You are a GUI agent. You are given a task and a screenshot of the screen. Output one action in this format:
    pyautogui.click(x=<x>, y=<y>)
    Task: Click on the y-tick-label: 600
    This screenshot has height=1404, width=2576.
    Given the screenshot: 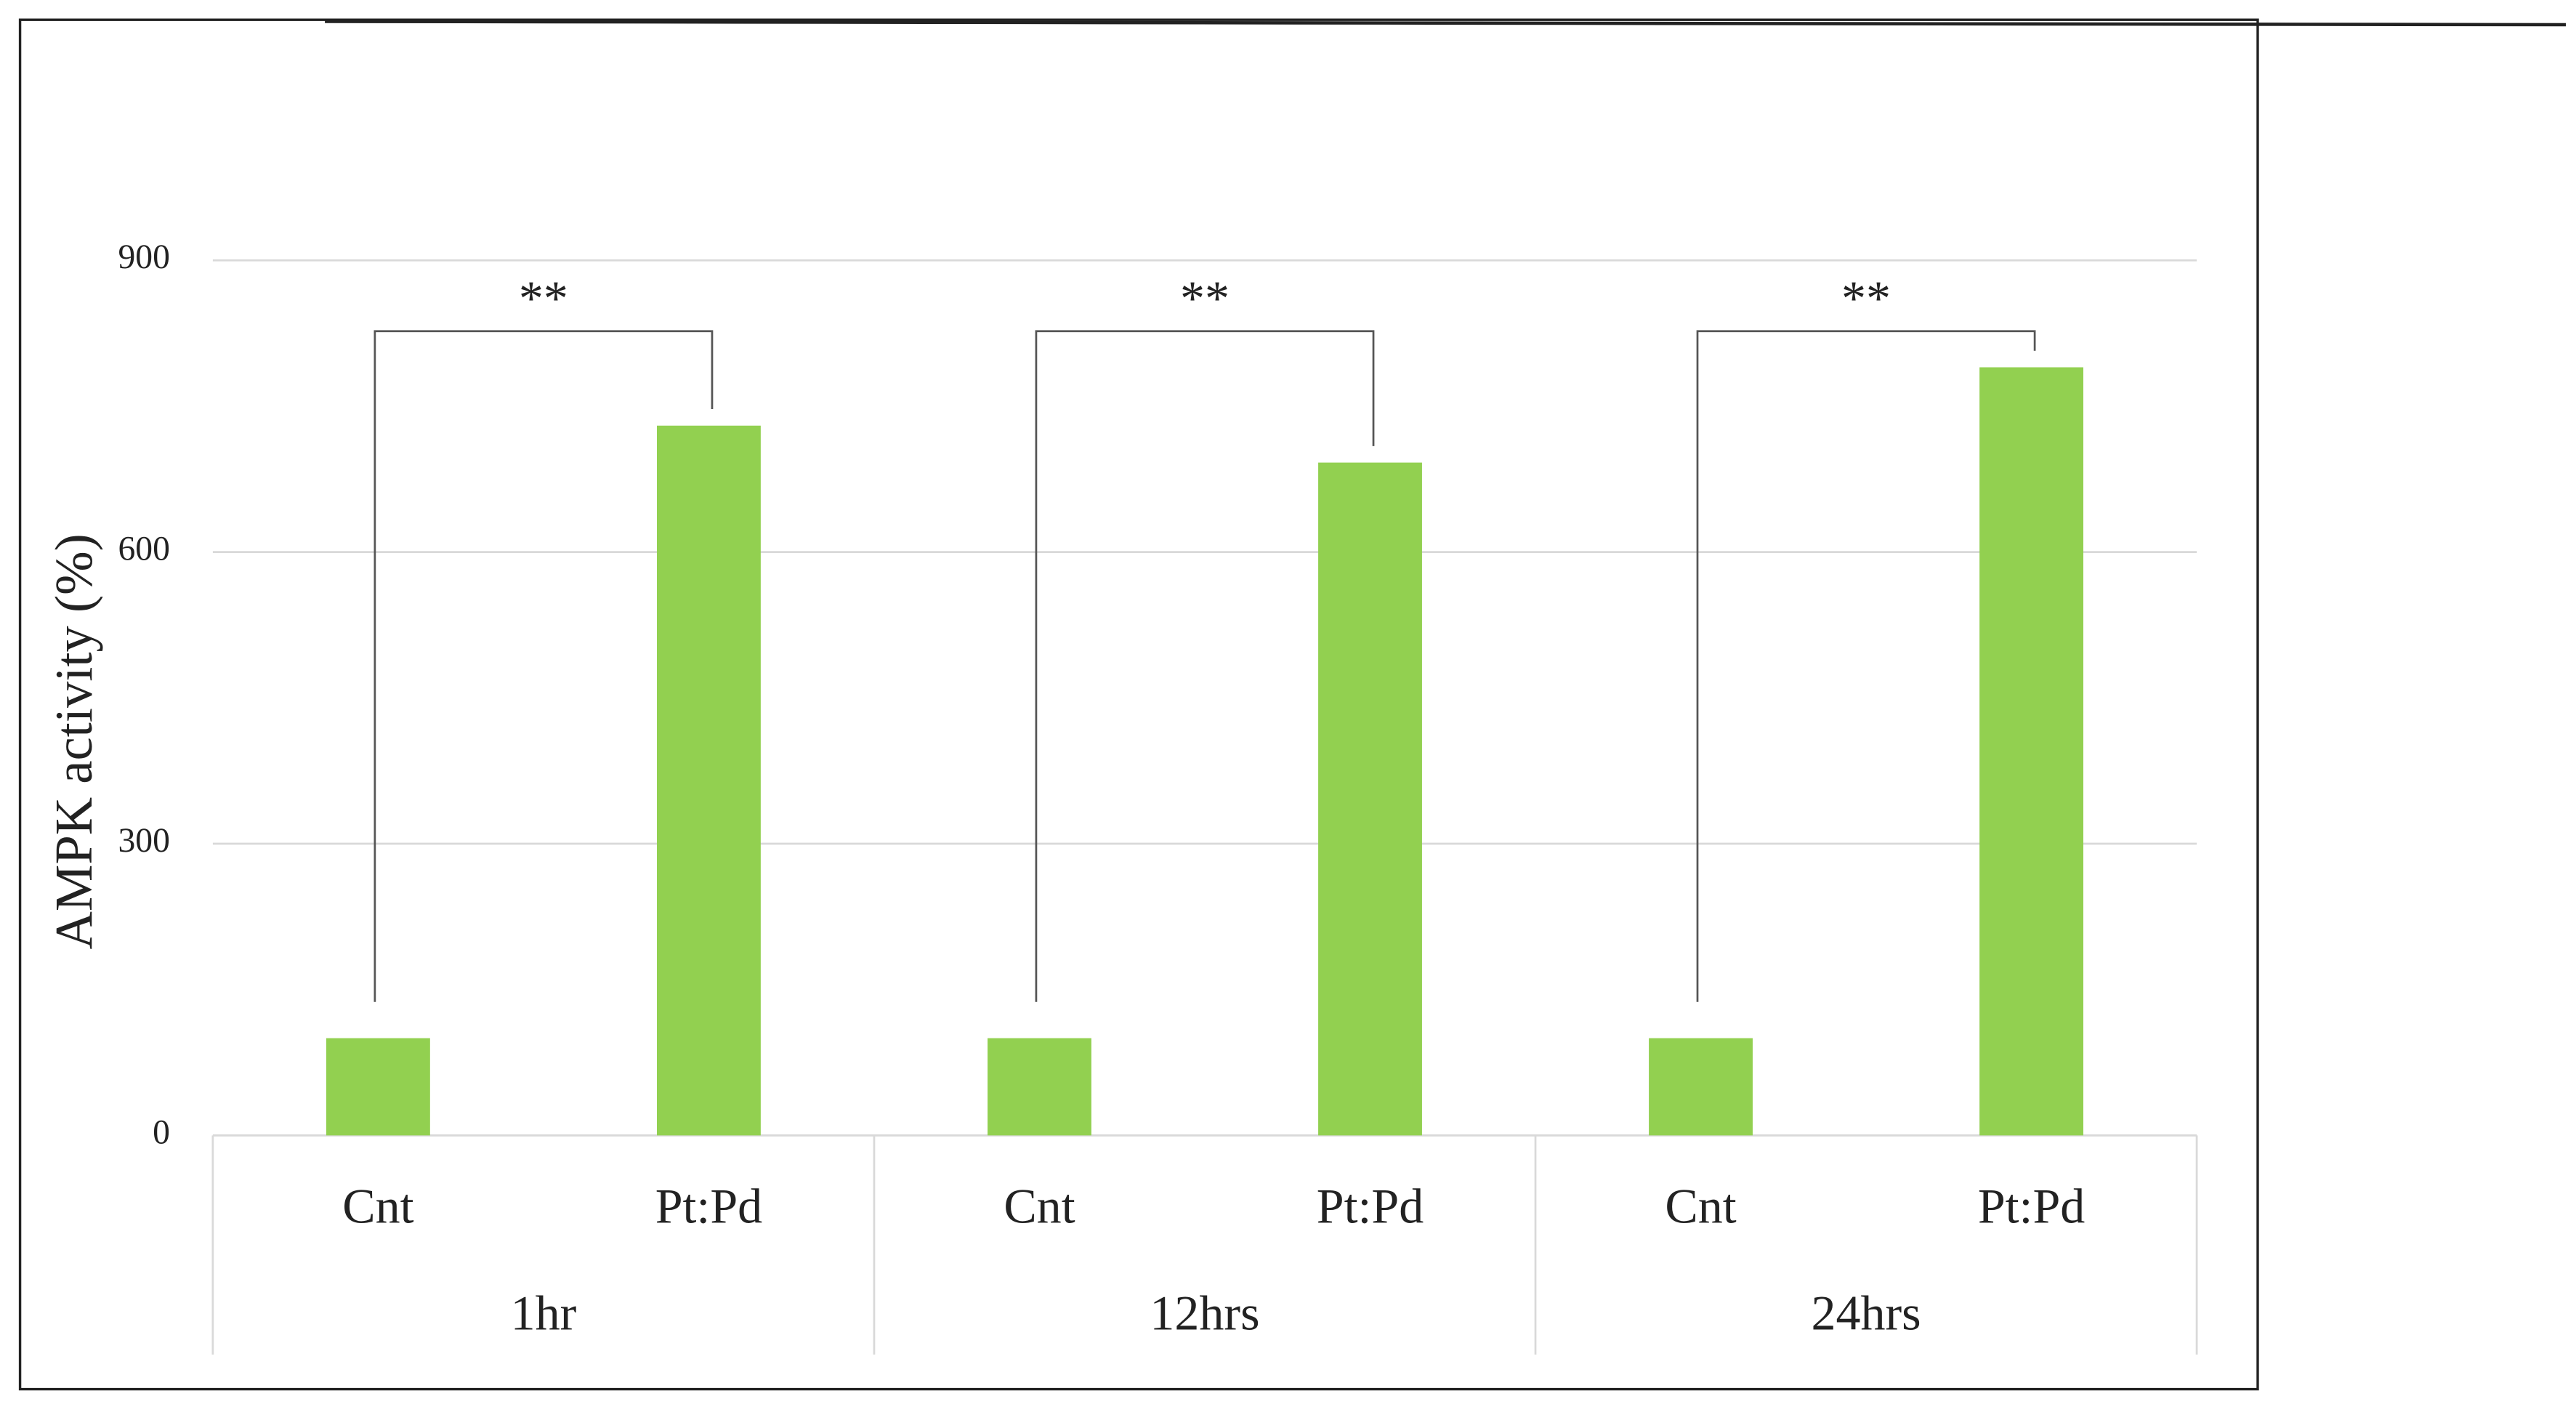 What is the action you would take?
    pyautogui.click(x=144, y=549)
    